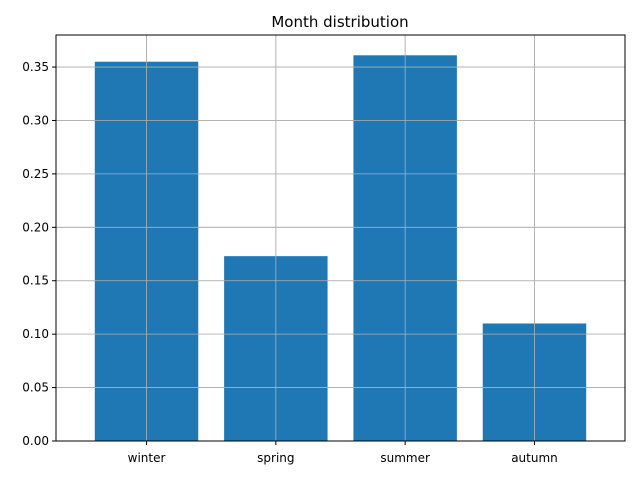 This screenshot has height=480, width=640. What do you see at coordinates (35, 174) in the screenshot?
I see `y-tick-label: 0.25` at bounding box center [35, 174].